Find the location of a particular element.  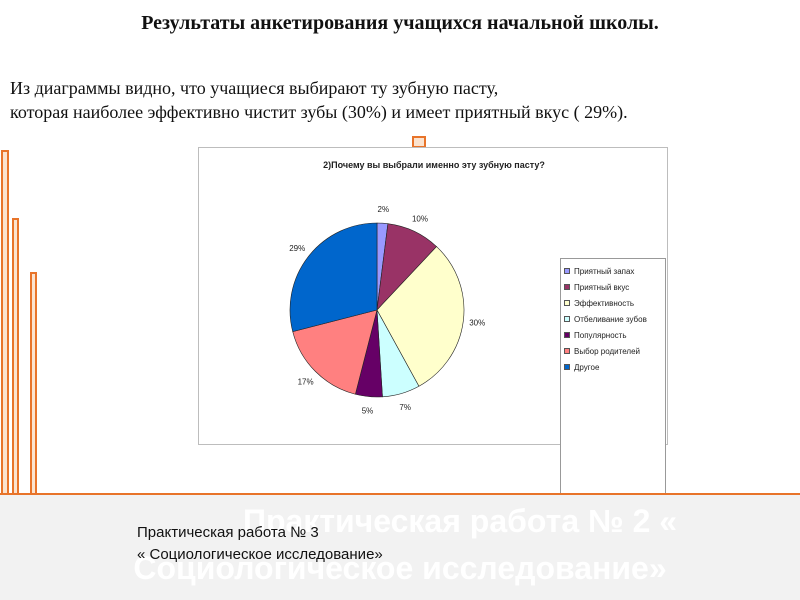

footer-ghost-line-1: Практическая работа № 2 « is located at coordinates (460, 521).